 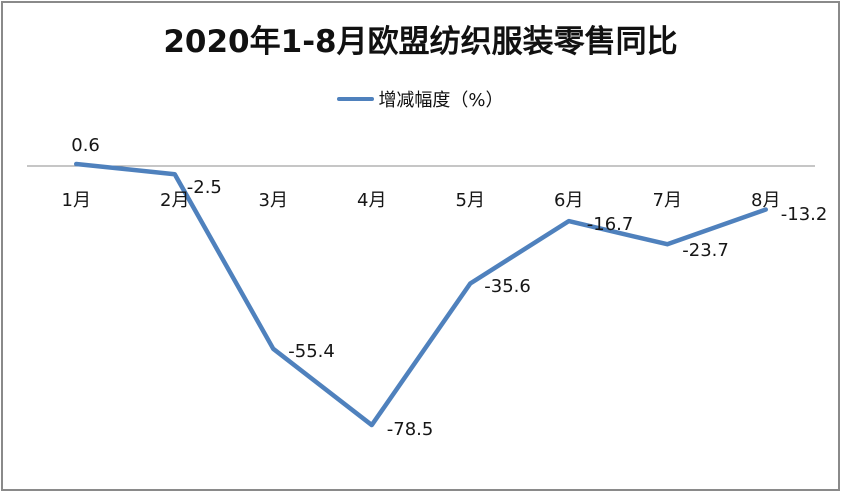 What do you see at coordinates (420, 42) in the screenshot?
I see `chart-title: 2020年1-8月欧盟纺织服装零售同比` at bounding box center [420, 42].